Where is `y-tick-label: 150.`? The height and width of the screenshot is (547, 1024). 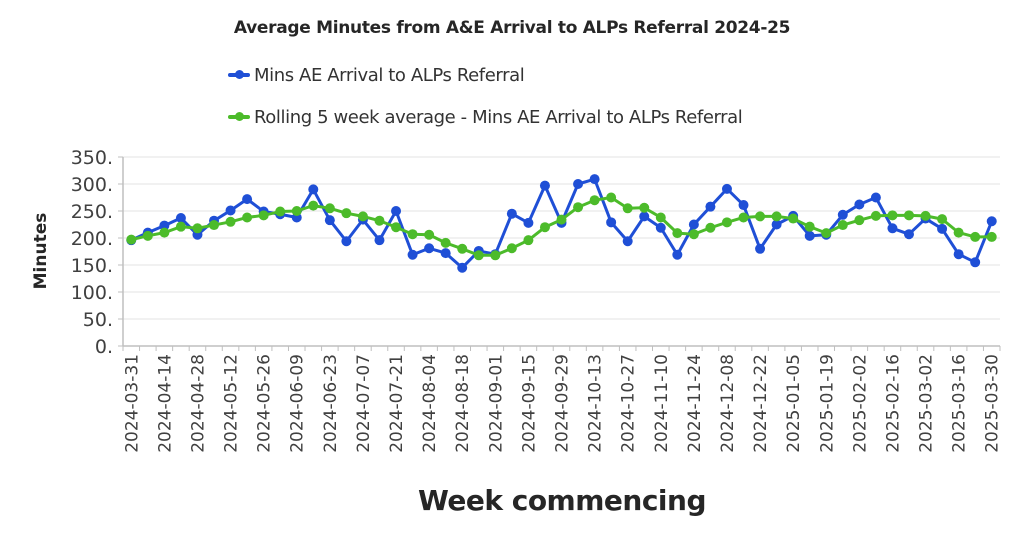 y-tick-label: 150. is located at coordinates (92, 266).